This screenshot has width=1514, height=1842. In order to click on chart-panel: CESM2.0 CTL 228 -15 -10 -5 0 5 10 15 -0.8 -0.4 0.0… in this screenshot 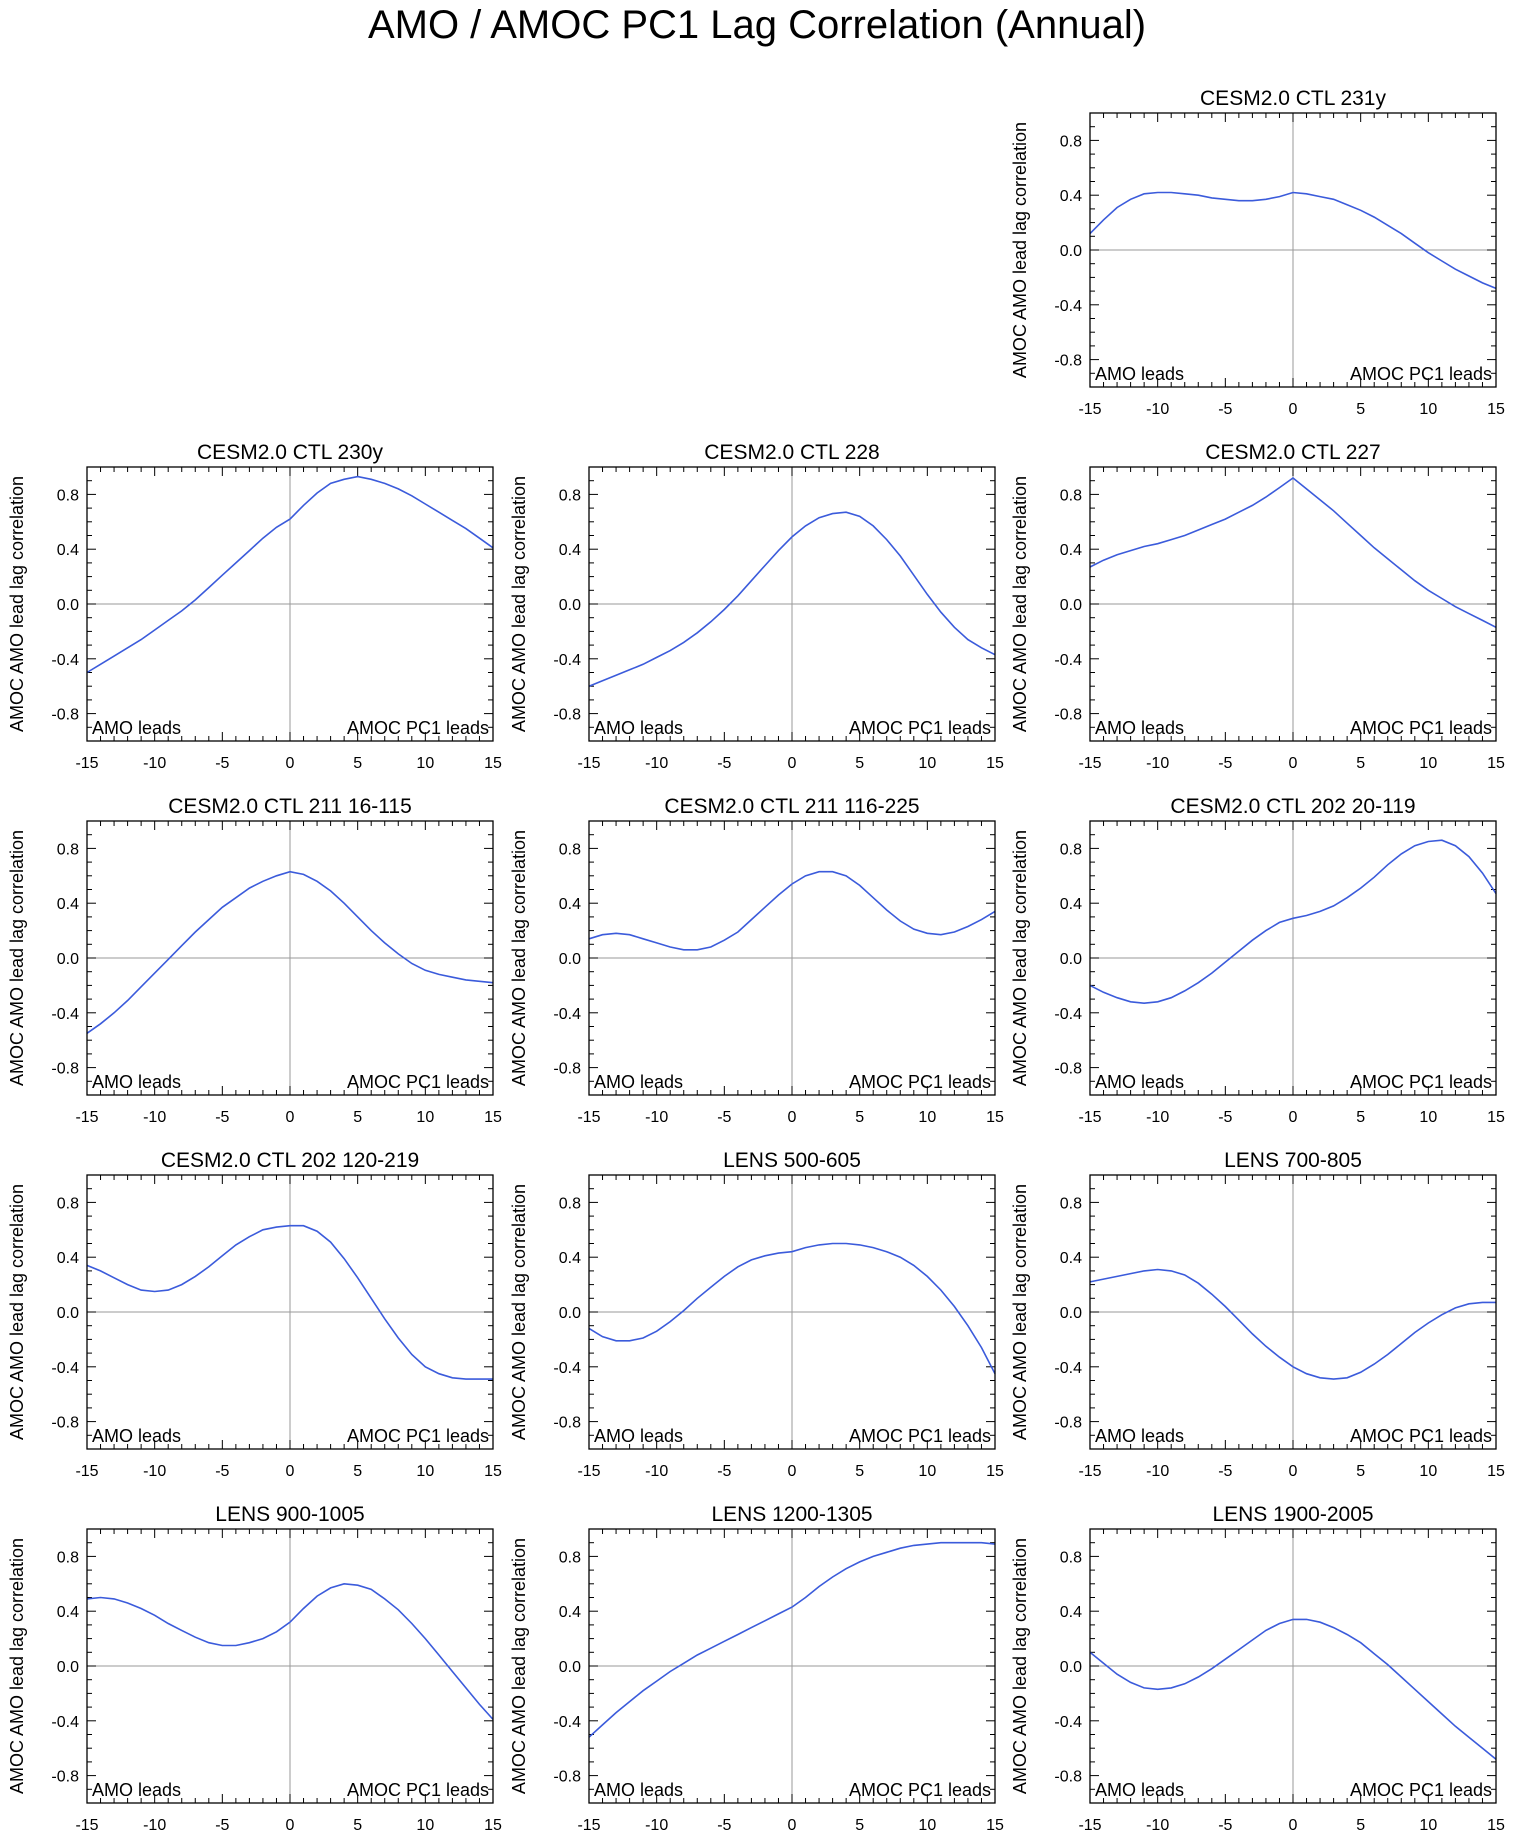, I will do `click(756, 606)`.